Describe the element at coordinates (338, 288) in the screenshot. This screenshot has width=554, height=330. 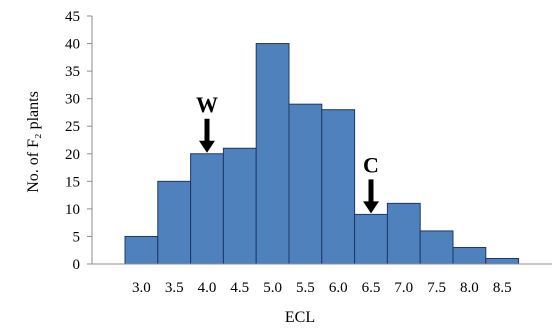
I see `x-tick-label: 6.0` at that location.